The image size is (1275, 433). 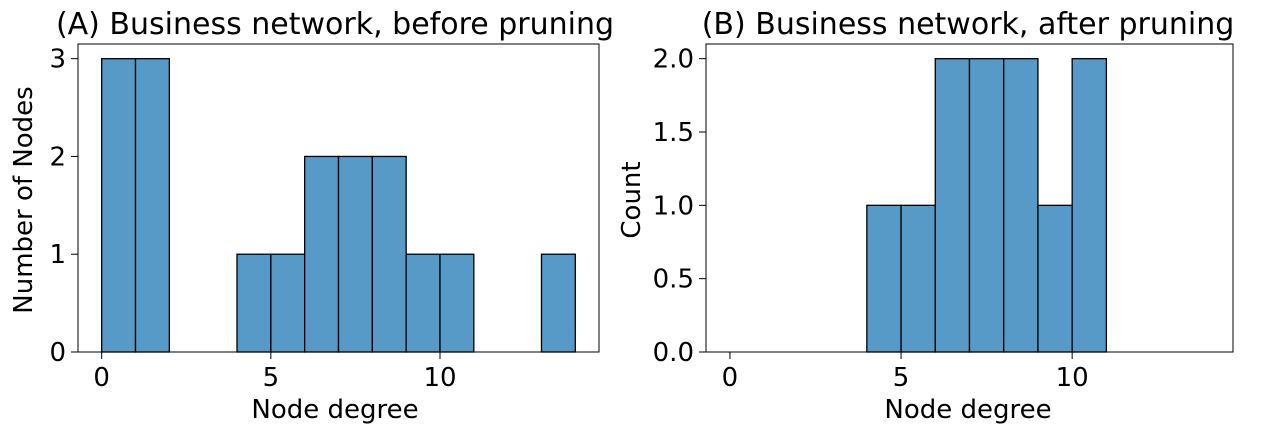 What do you see at coordinates (968, 24) in the screenshot?
I see `chart-title: (B) Business network, after pruning` at bounding box center [968, 24].